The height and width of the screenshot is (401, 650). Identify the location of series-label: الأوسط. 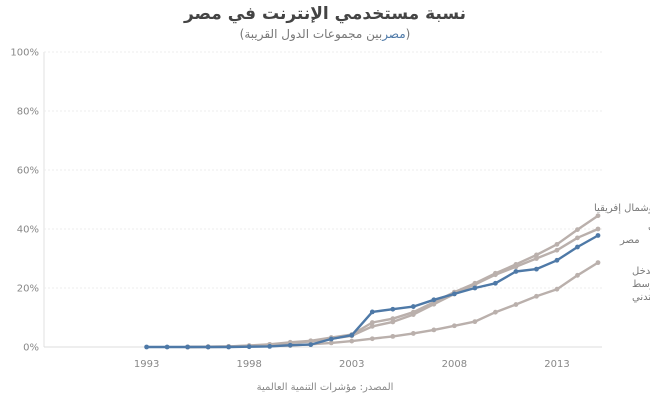
(641, 283).